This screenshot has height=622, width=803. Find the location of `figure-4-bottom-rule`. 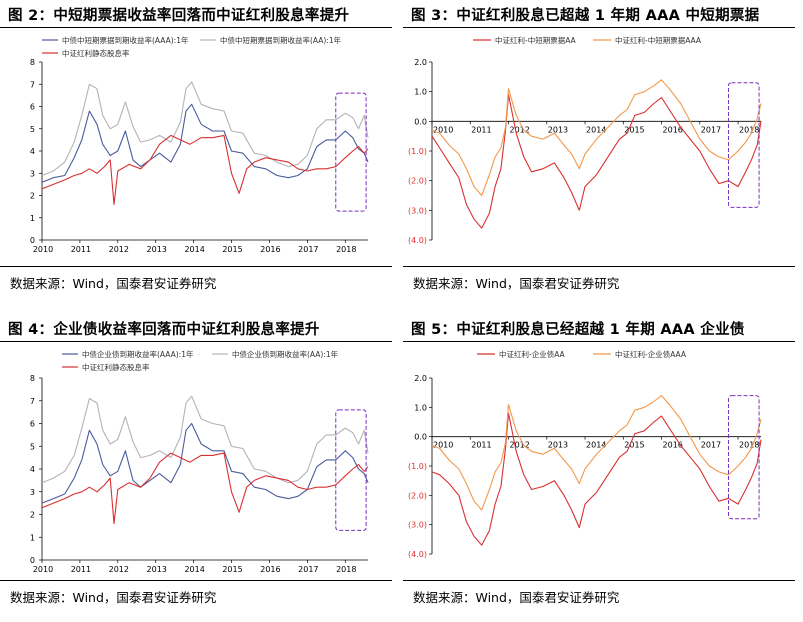

figure-4-bottom-rule is located at coordinates (196, 580).